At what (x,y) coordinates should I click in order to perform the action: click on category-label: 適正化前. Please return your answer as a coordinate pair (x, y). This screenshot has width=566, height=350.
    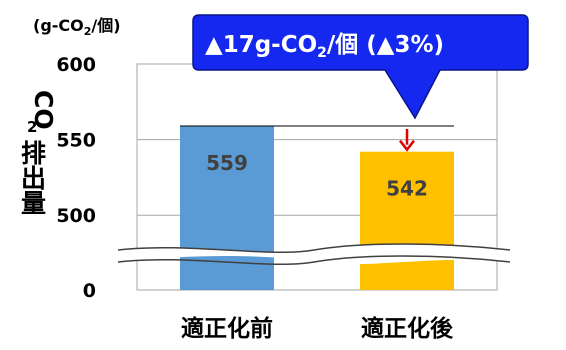
    Looking at the image, I should click on (227, 328).